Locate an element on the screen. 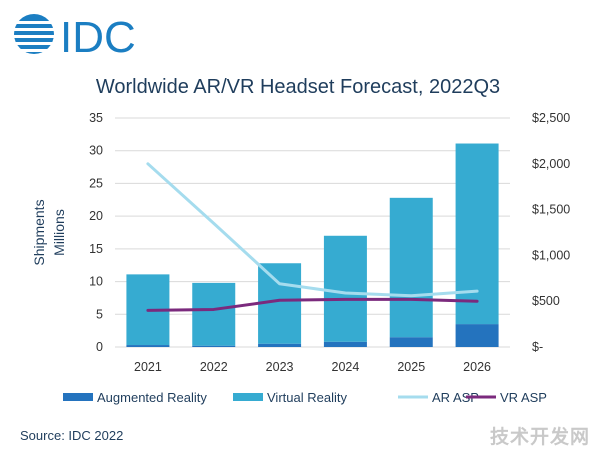  x-tick: 2021 is located at coordinates (148, 367).